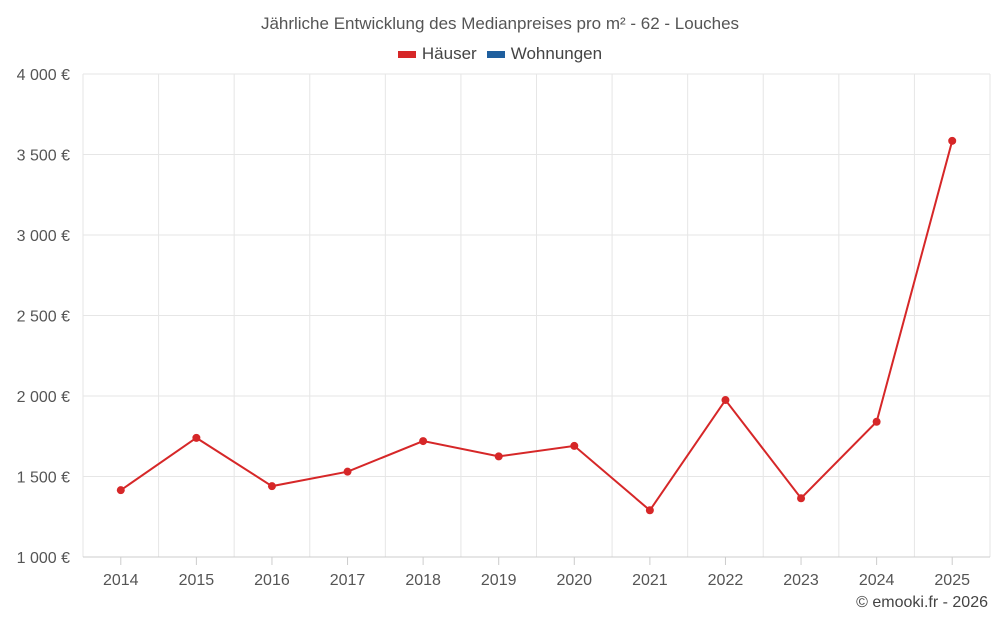 The height and width of the screenshot is (625, 1000). What do you see at coordinates (348, 580) in the screenshot?
I see `x-tick-label: 2017` at bounding box center [348, 580].